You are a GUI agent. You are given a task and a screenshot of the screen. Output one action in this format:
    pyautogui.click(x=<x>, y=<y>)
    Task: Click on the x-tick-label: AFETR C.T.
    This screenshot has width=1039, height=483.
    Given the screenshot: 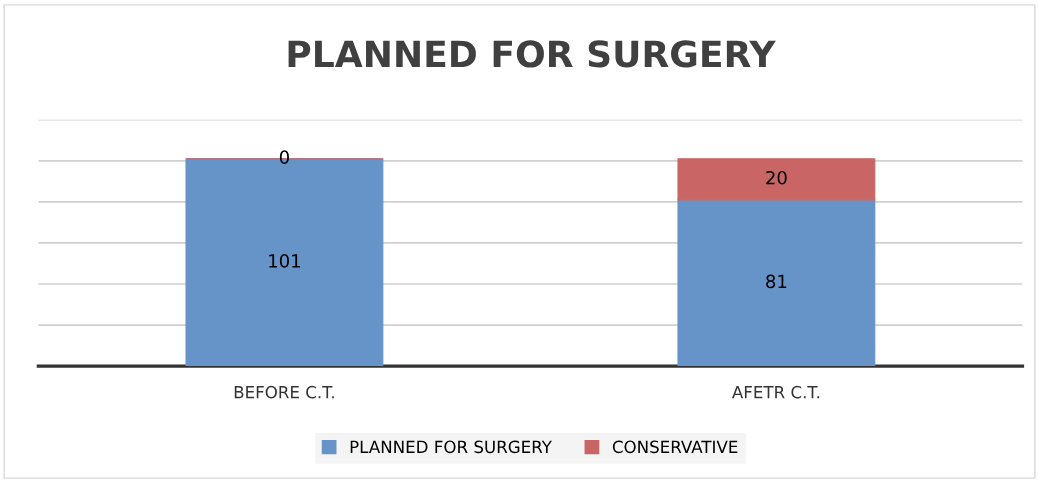 What is the action you would take?
    pyautogui.click(x=776, y=392)
    